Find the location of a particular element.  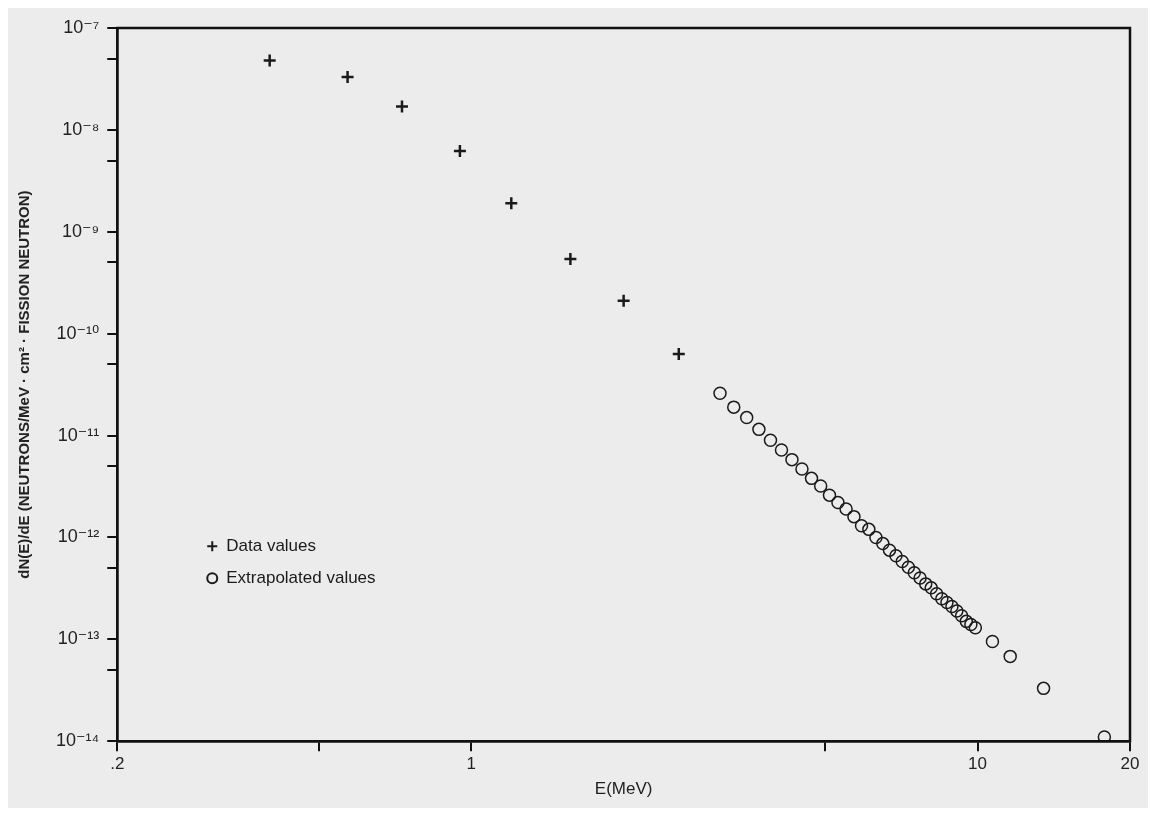

y-tick-label: 10⁻¹¹ is located at coordinates (78, 434).